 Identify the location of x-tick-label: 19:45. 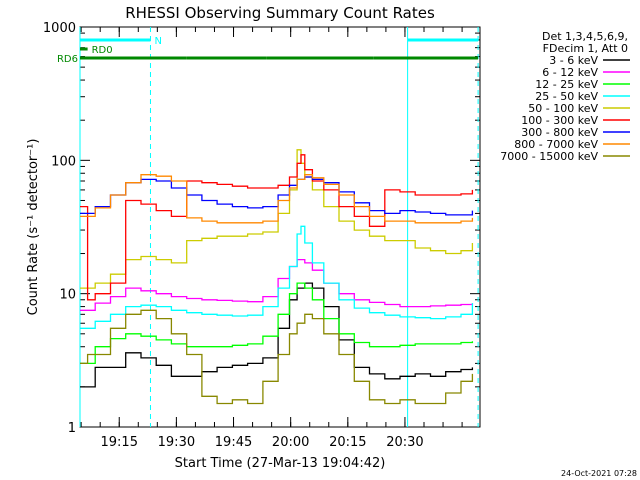
(233, 442).